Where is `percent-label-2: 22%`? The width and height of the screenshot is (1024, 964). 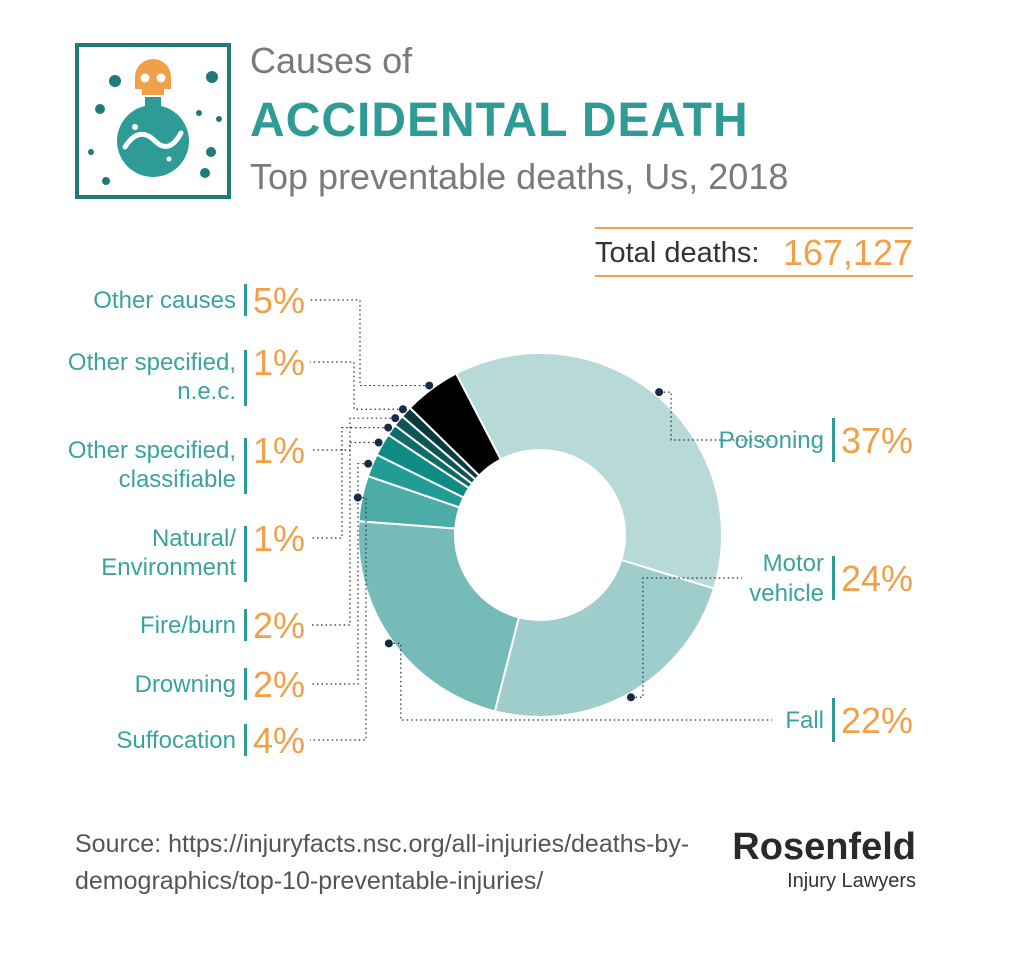 percent-label-2: 22% is located at coordinates (877, 720).